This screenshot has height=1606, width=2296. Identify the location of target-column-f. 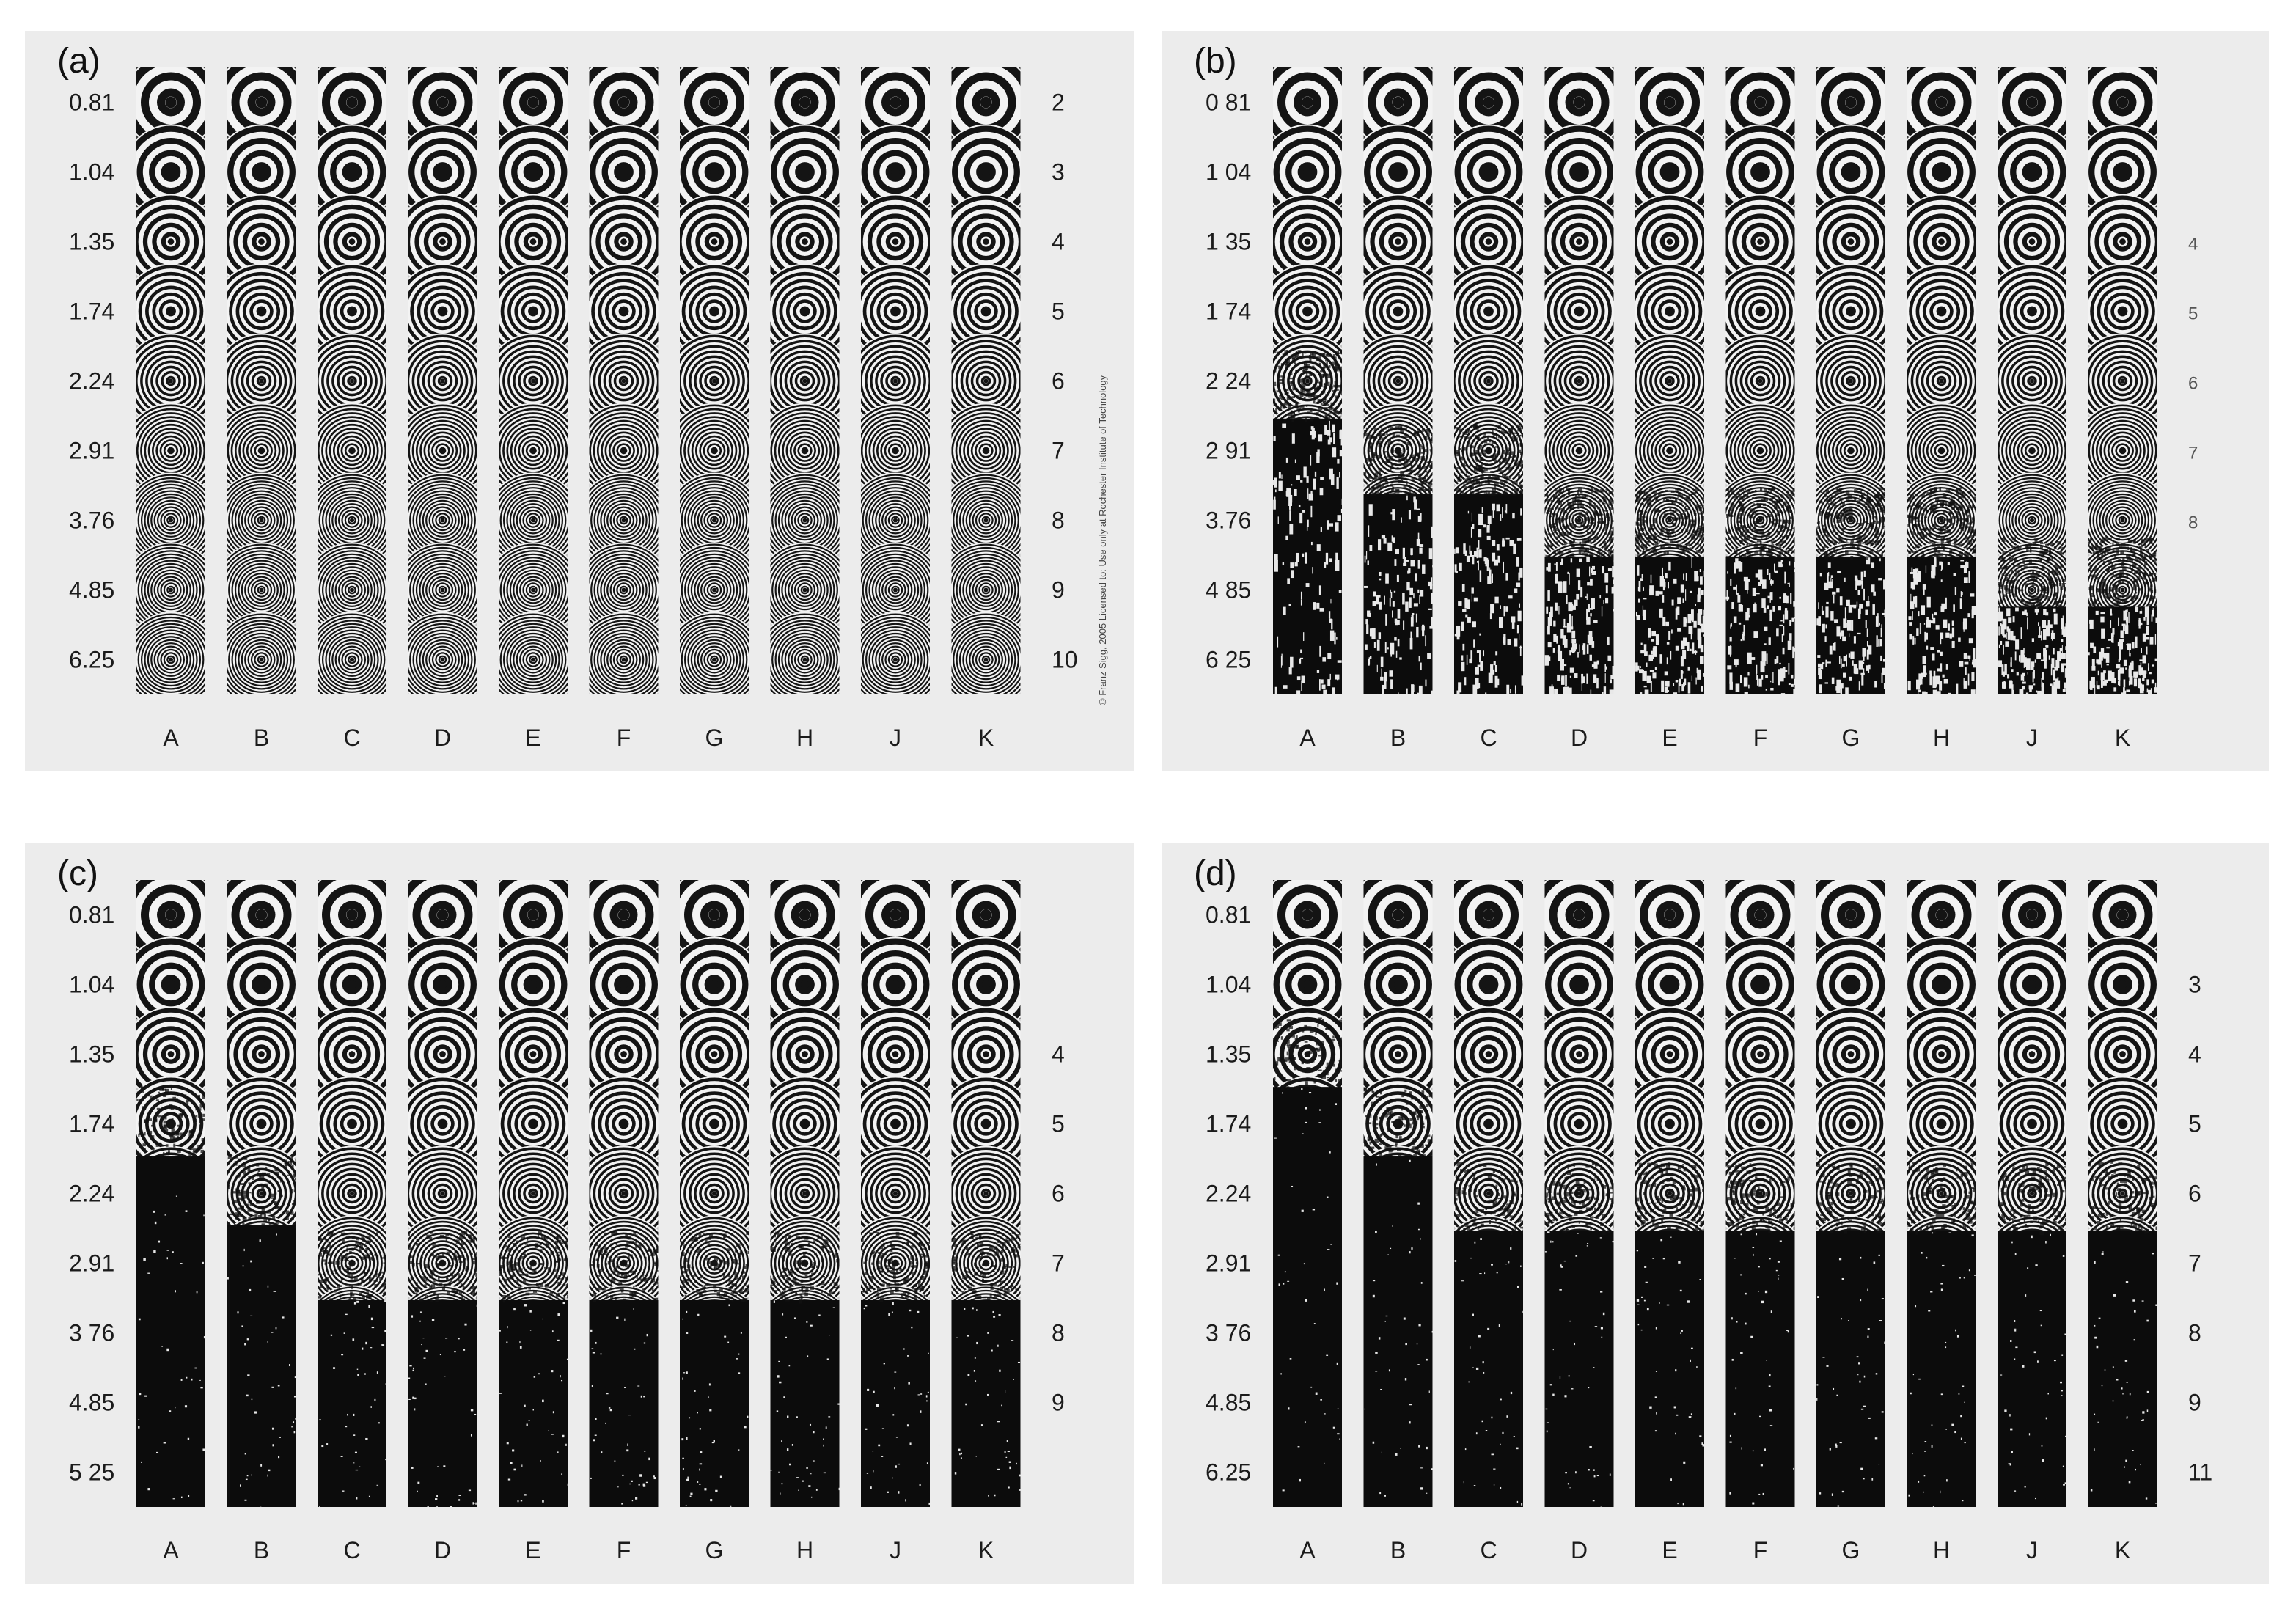
(1760, 1193).